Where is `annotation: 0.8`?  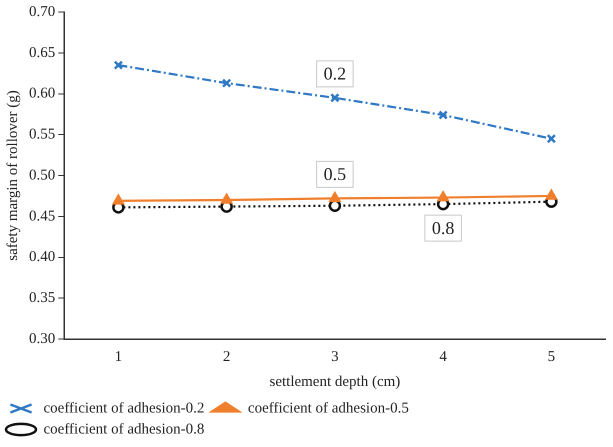
annotation: 0.8 is located at coordinates (443, 228).